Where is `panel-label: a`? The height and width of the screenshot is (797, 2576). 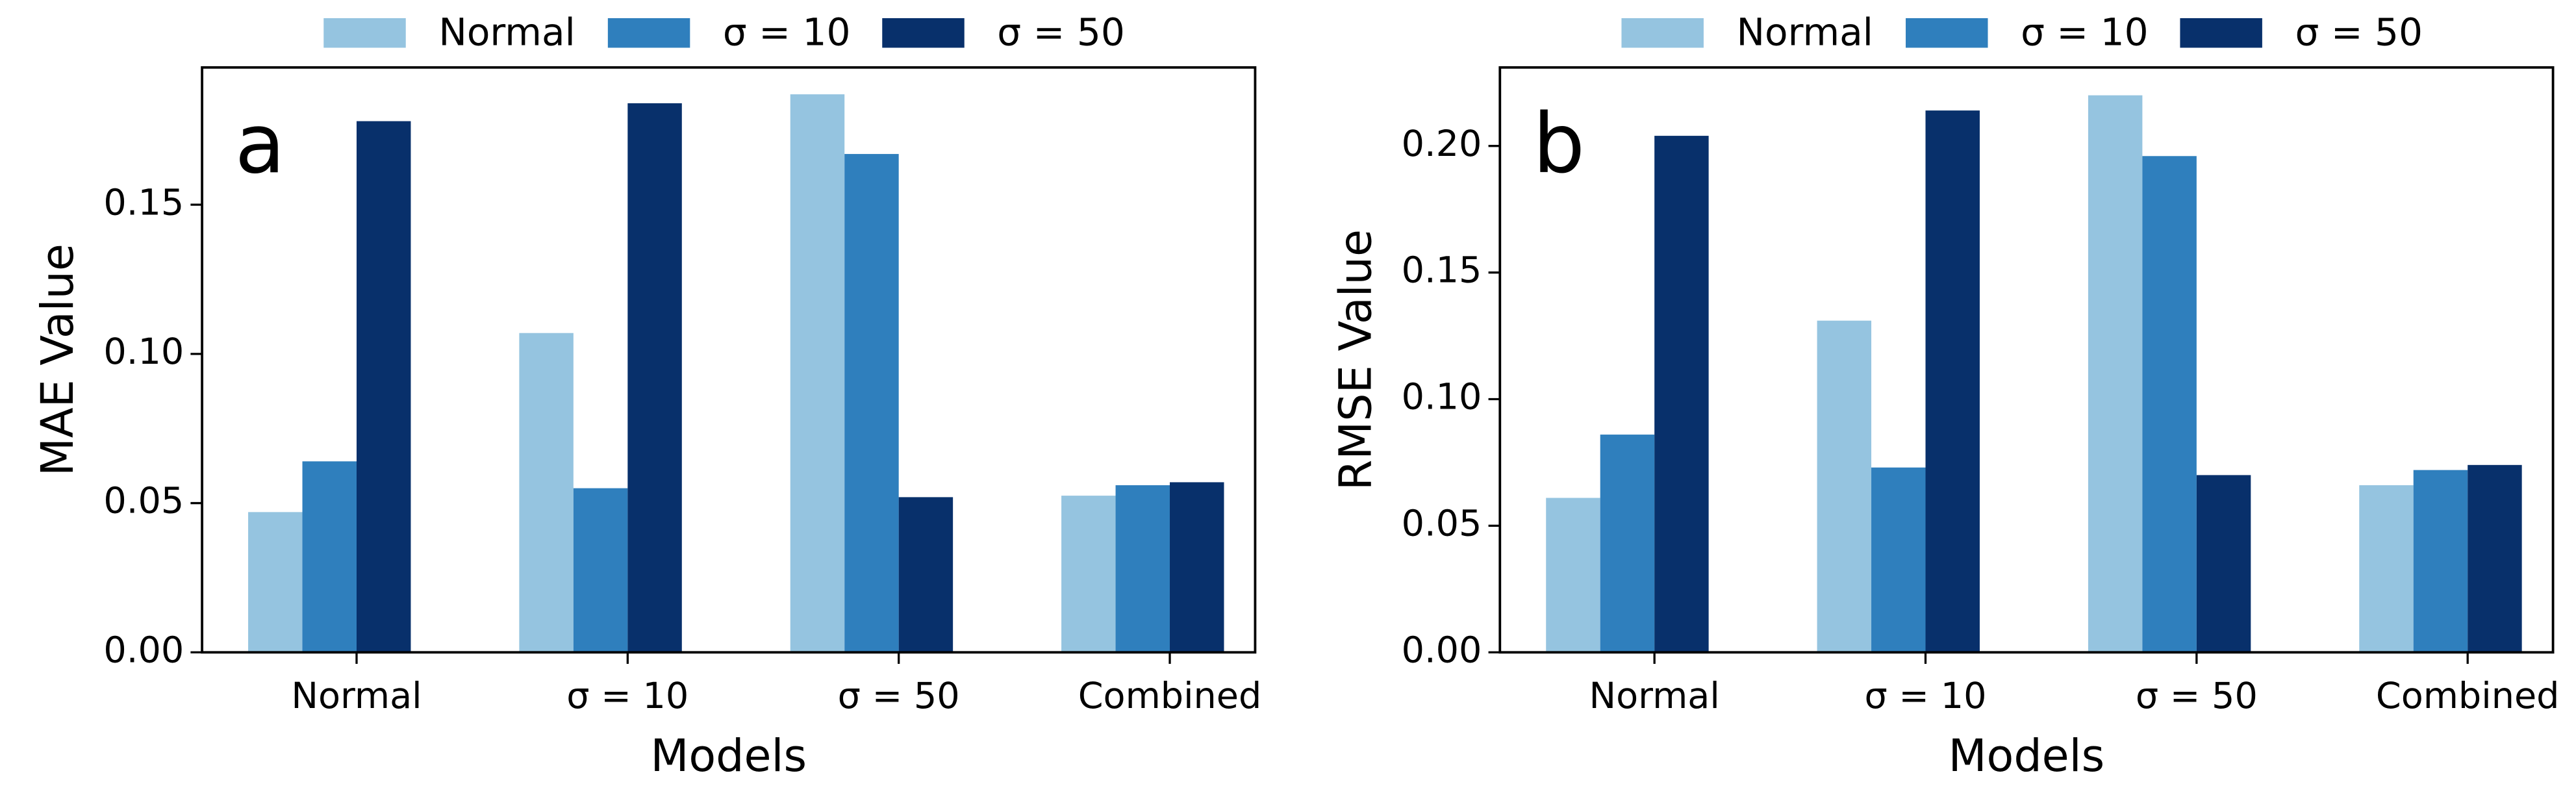
panel-label: a is located at coordinates (260, 144).